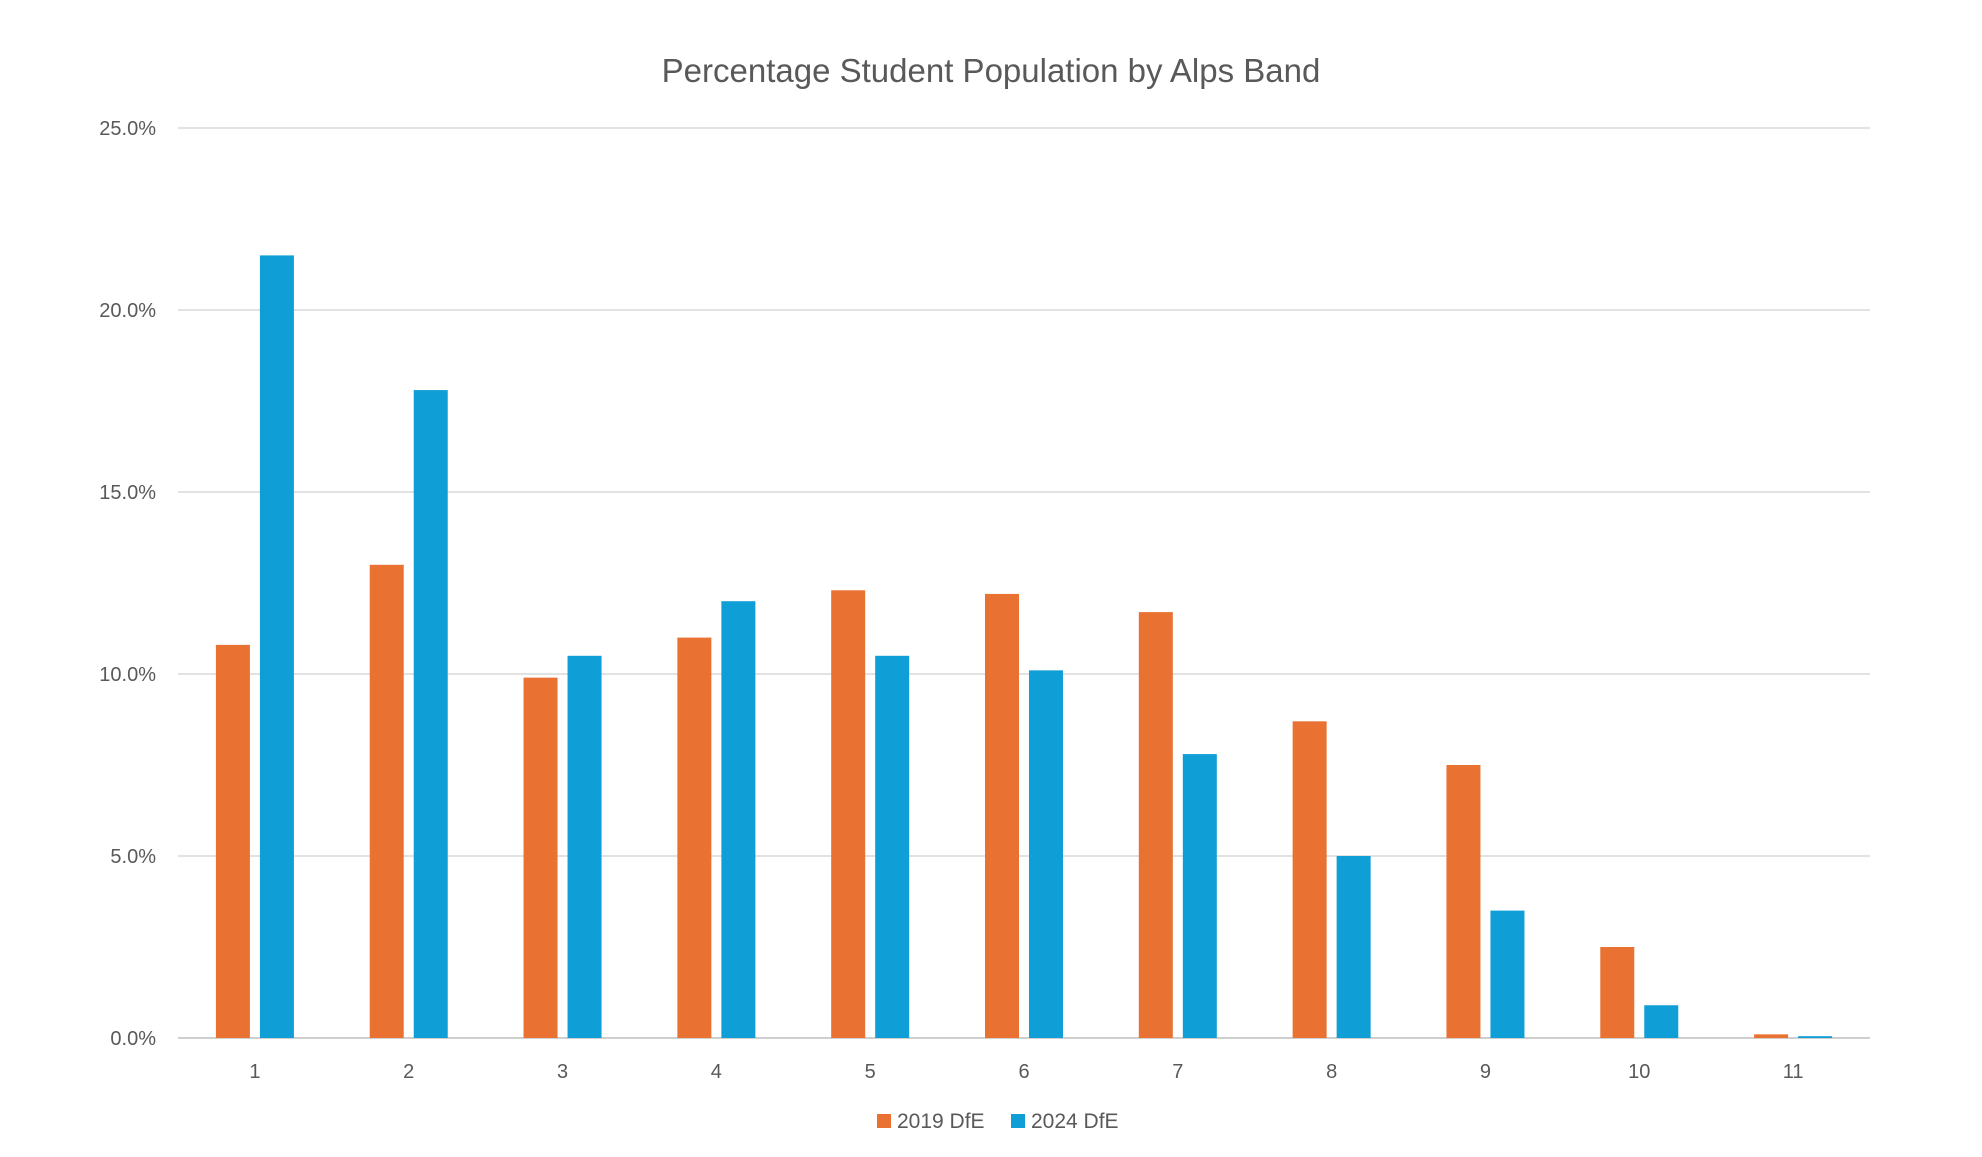 The width and height of the screenshot is (1982, 1157). I want to click on x-axis-ticks: 1 2 3 4 5 6 7 8 9 10 11, so click(1026, 1072).